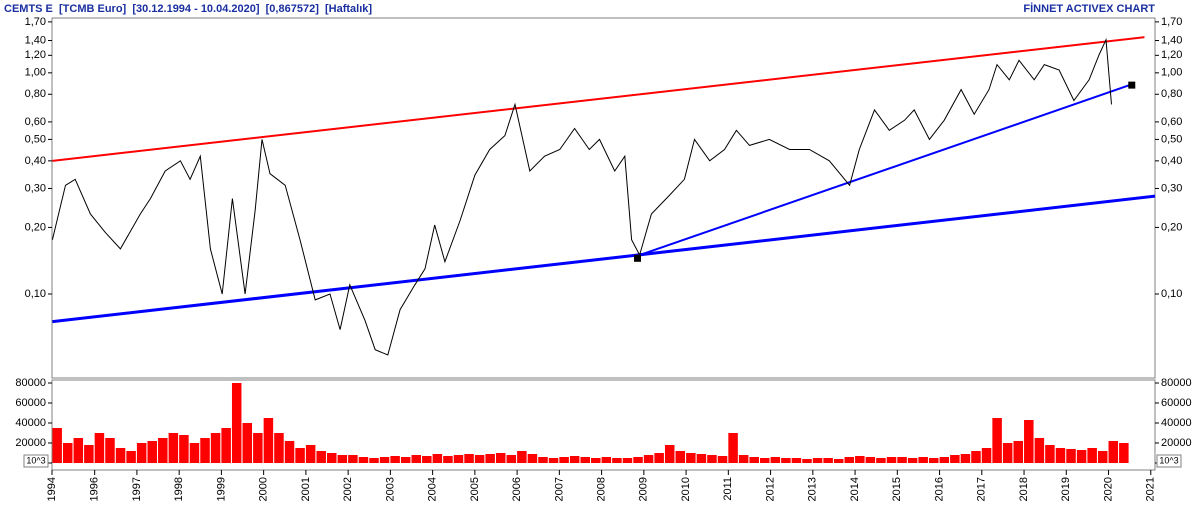  Describe the element at coordinates (35, 227) in the screenshot. I see `y-tick-label: 0,20` at that location.